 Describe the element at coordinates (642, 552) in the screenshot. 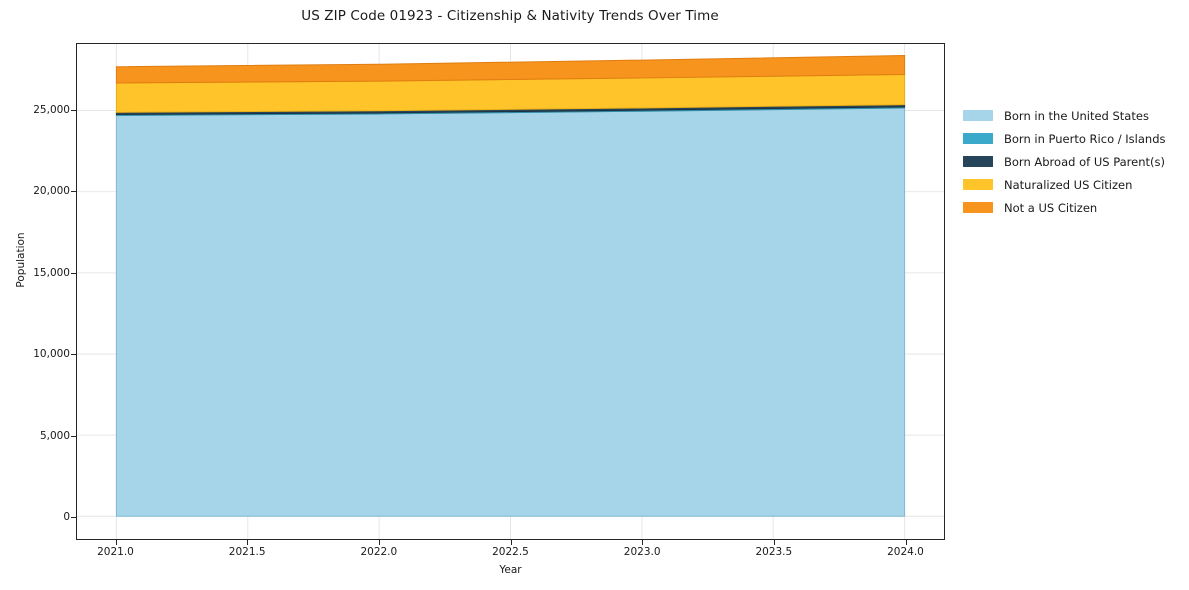

I see `x-axis-tick-label: 2023.0` at that location.